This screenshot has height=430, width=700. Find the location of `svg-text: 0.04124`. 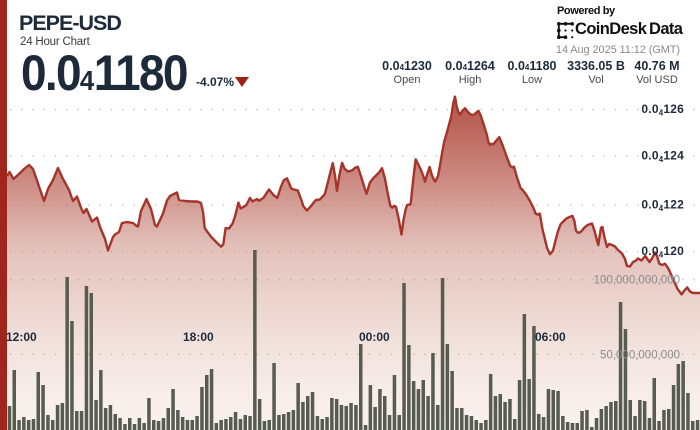

svg-text: 0.04124 is located at coordinates (662, 157).